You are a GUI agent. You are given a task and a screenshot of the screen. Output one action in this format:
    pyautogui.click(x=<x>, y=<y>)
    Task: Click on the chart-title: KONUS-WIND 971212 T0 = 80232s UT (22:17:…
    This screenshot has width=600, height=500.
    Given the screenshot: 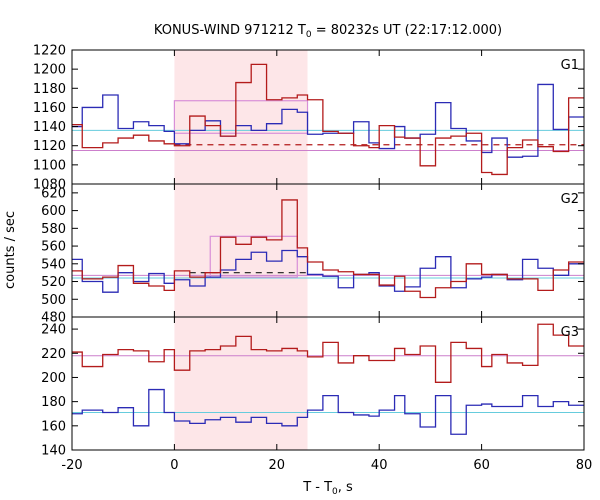 What is the action you would take?
    pyautogui.click(x=328, y=31)
    